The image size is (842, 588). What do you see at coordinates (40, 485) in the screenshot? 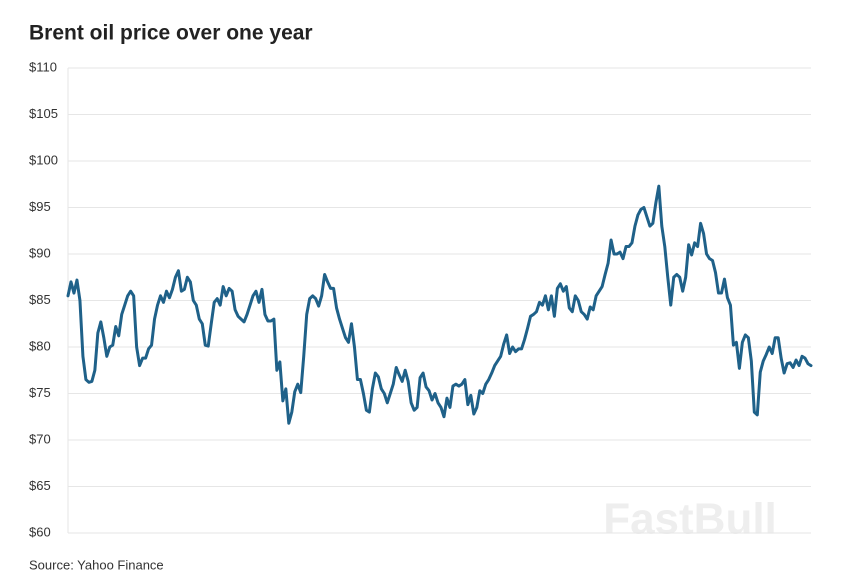
I see `y-tick-label: $65` at bounding box center [40, 485].